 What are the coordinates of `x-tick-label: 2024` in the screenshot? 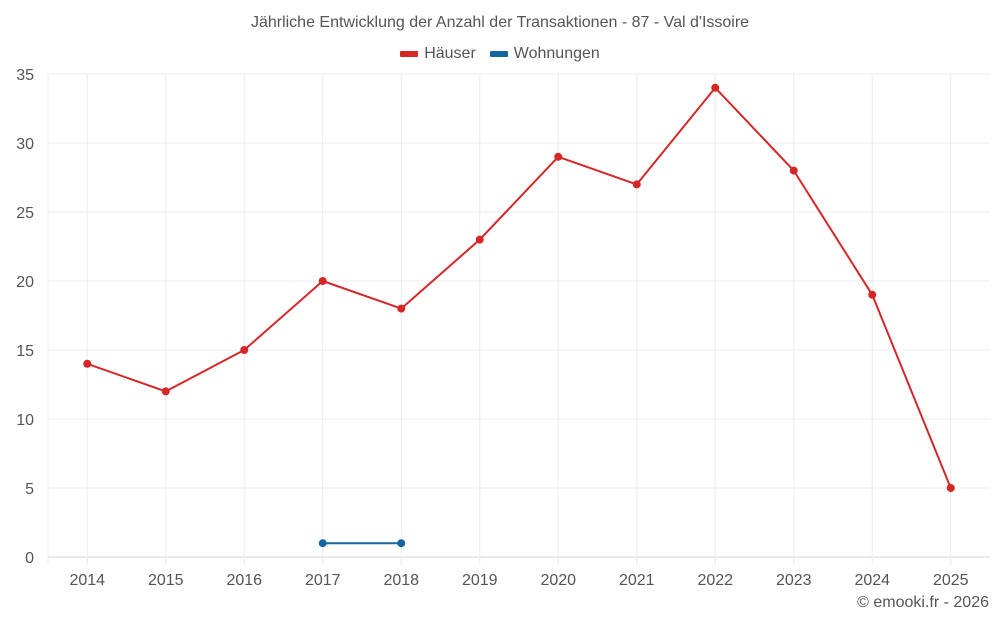 It's located at (872, 580).